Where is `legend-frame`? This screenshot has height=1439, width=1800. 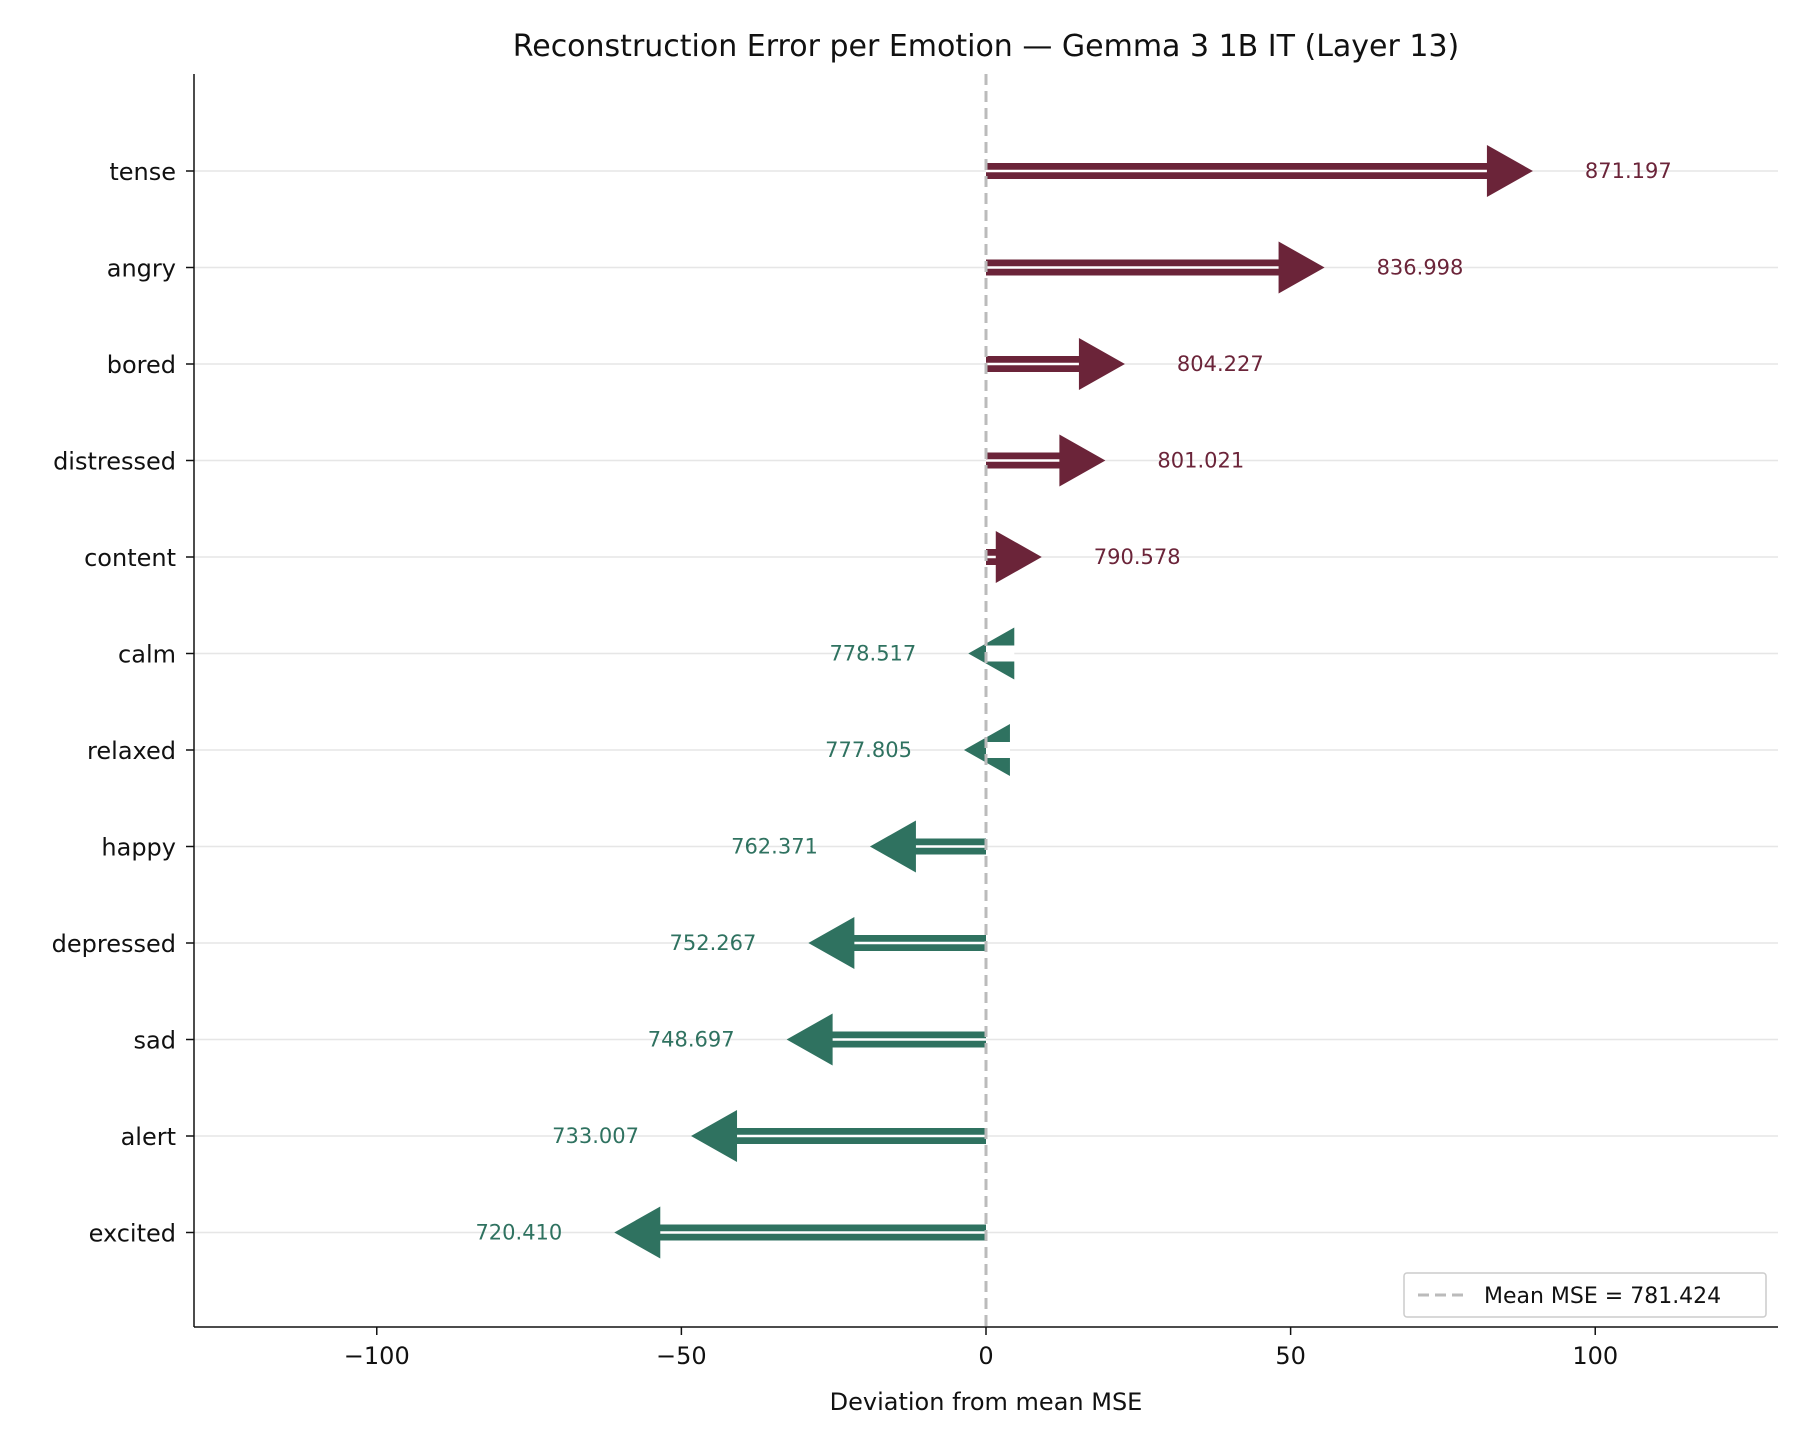
legend-frame is located at coordinates (1585, 1295).